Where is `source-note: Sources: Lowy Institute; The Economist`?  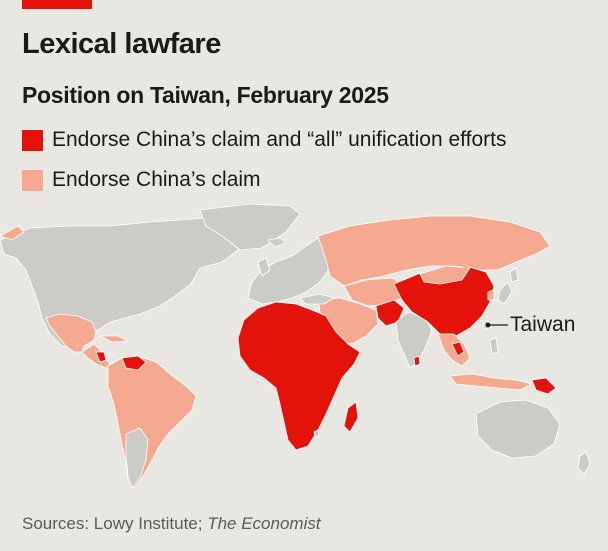
source-note: Sources: Lowy Institute; The Economist is located at coordinates (171, 524).